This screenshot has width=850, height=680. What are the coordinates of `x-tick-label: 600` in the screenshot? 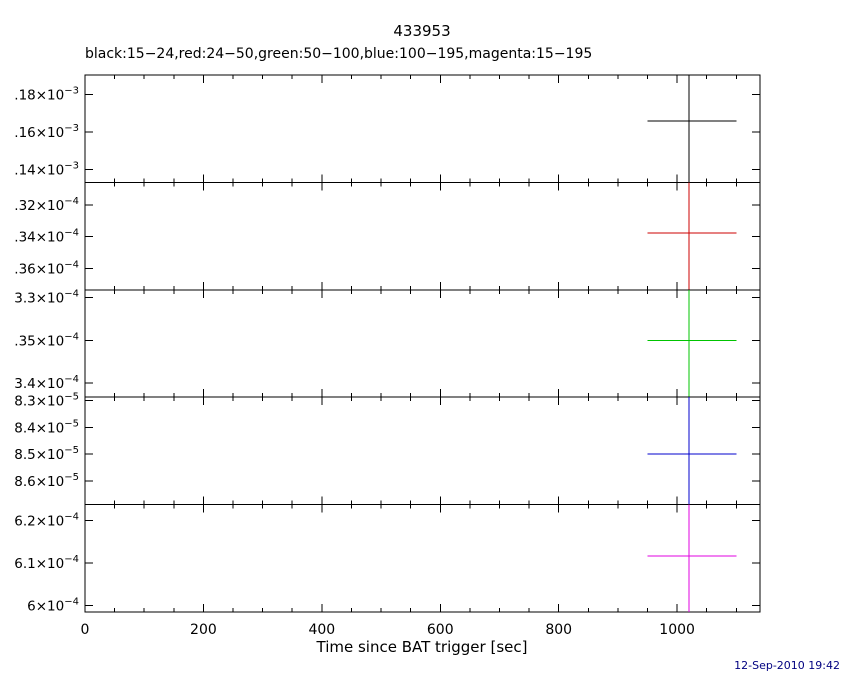 It's located at (440, 630).